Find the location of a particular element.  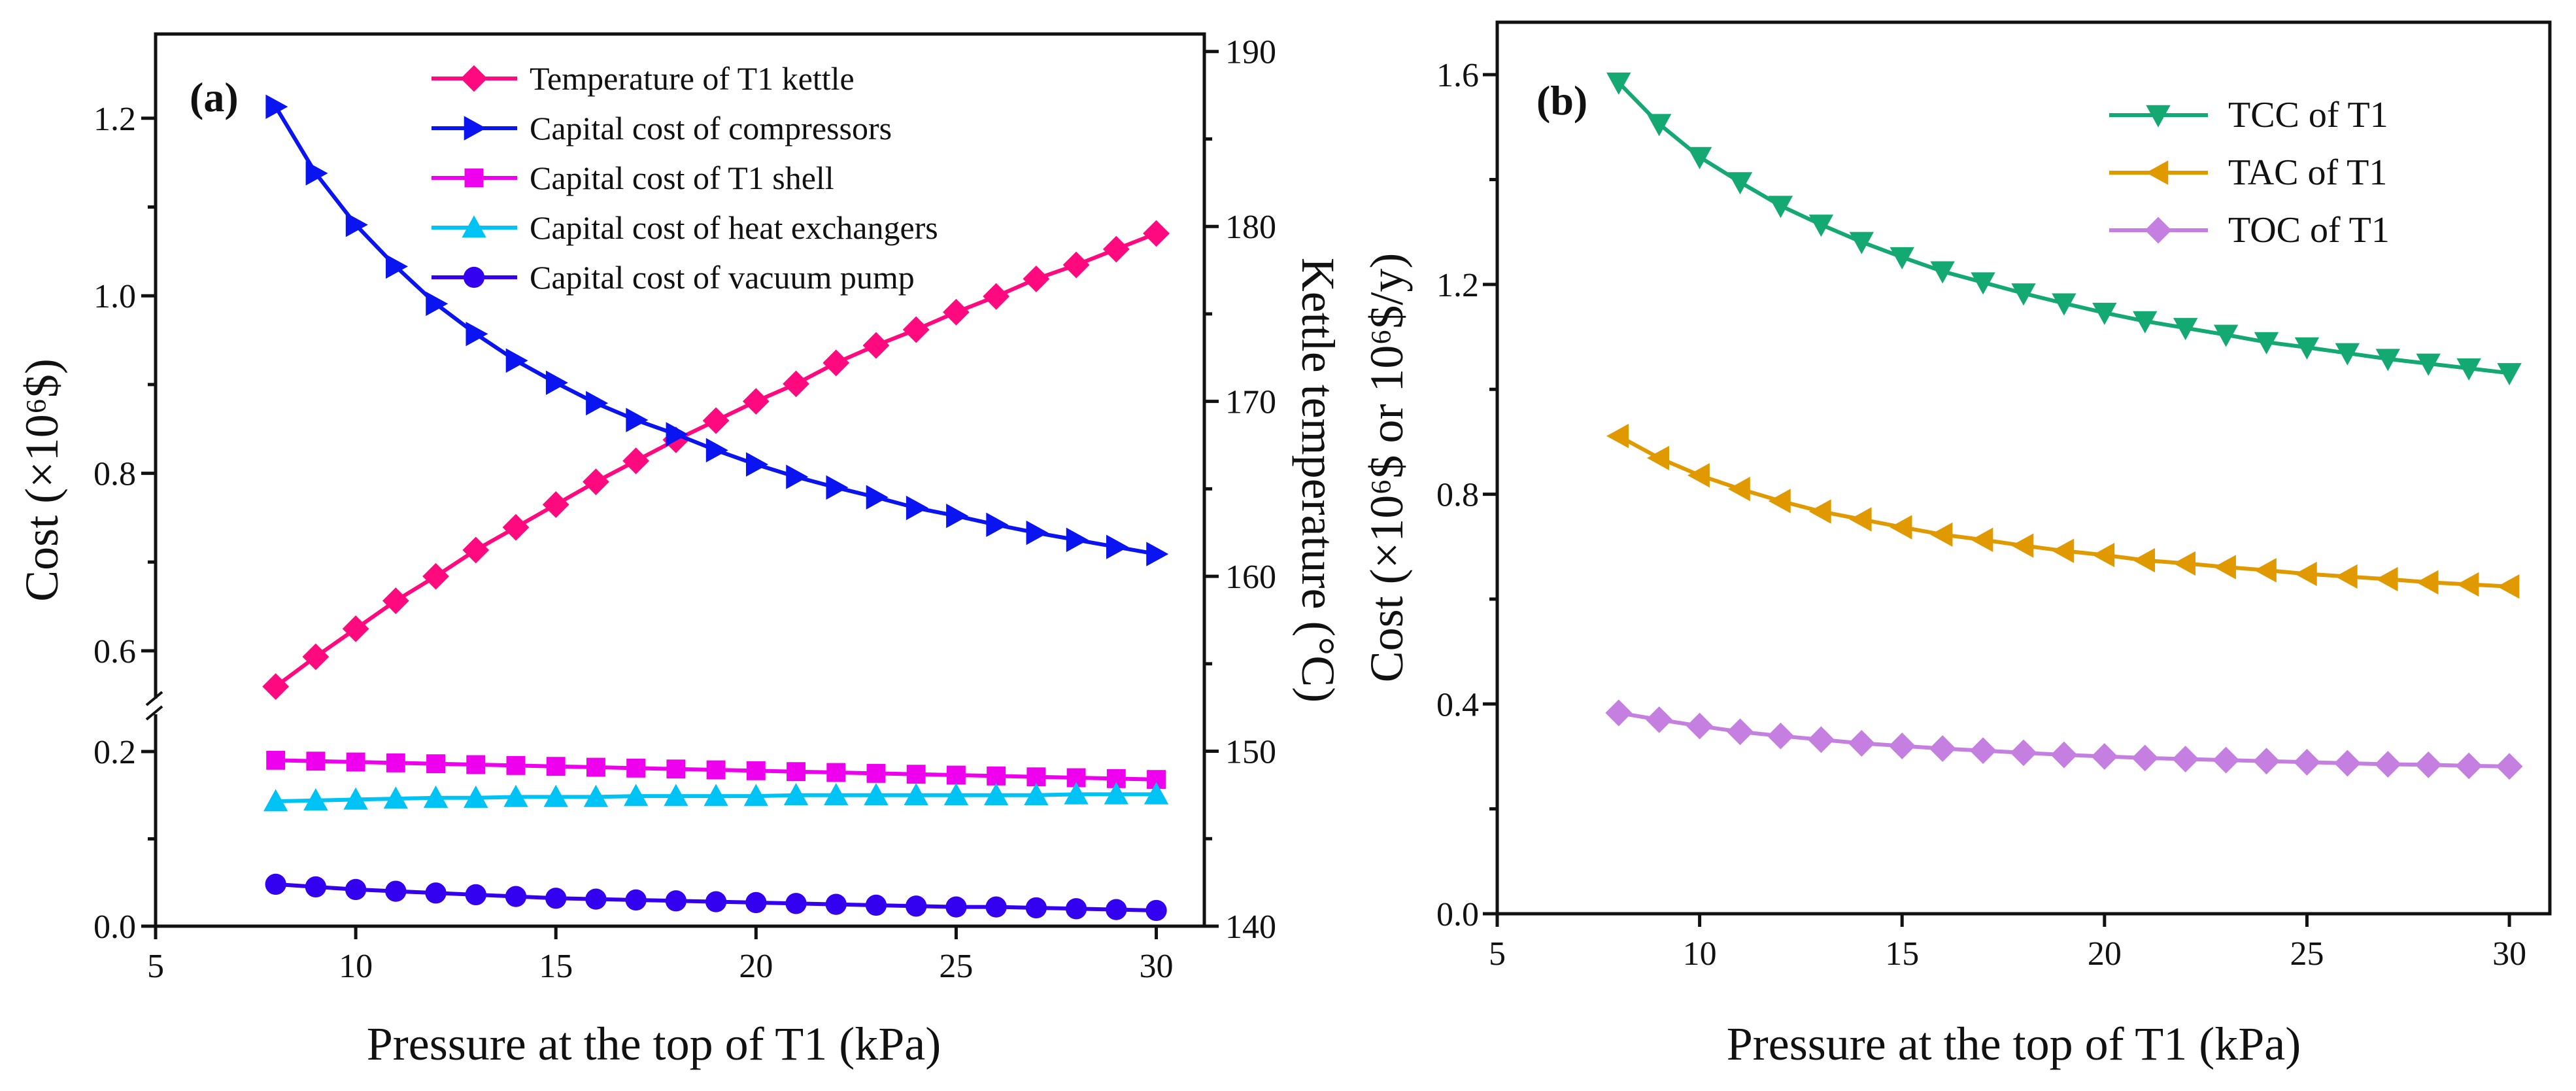

y-tick-label: 1.6 is located at coordinates (1457, 75).